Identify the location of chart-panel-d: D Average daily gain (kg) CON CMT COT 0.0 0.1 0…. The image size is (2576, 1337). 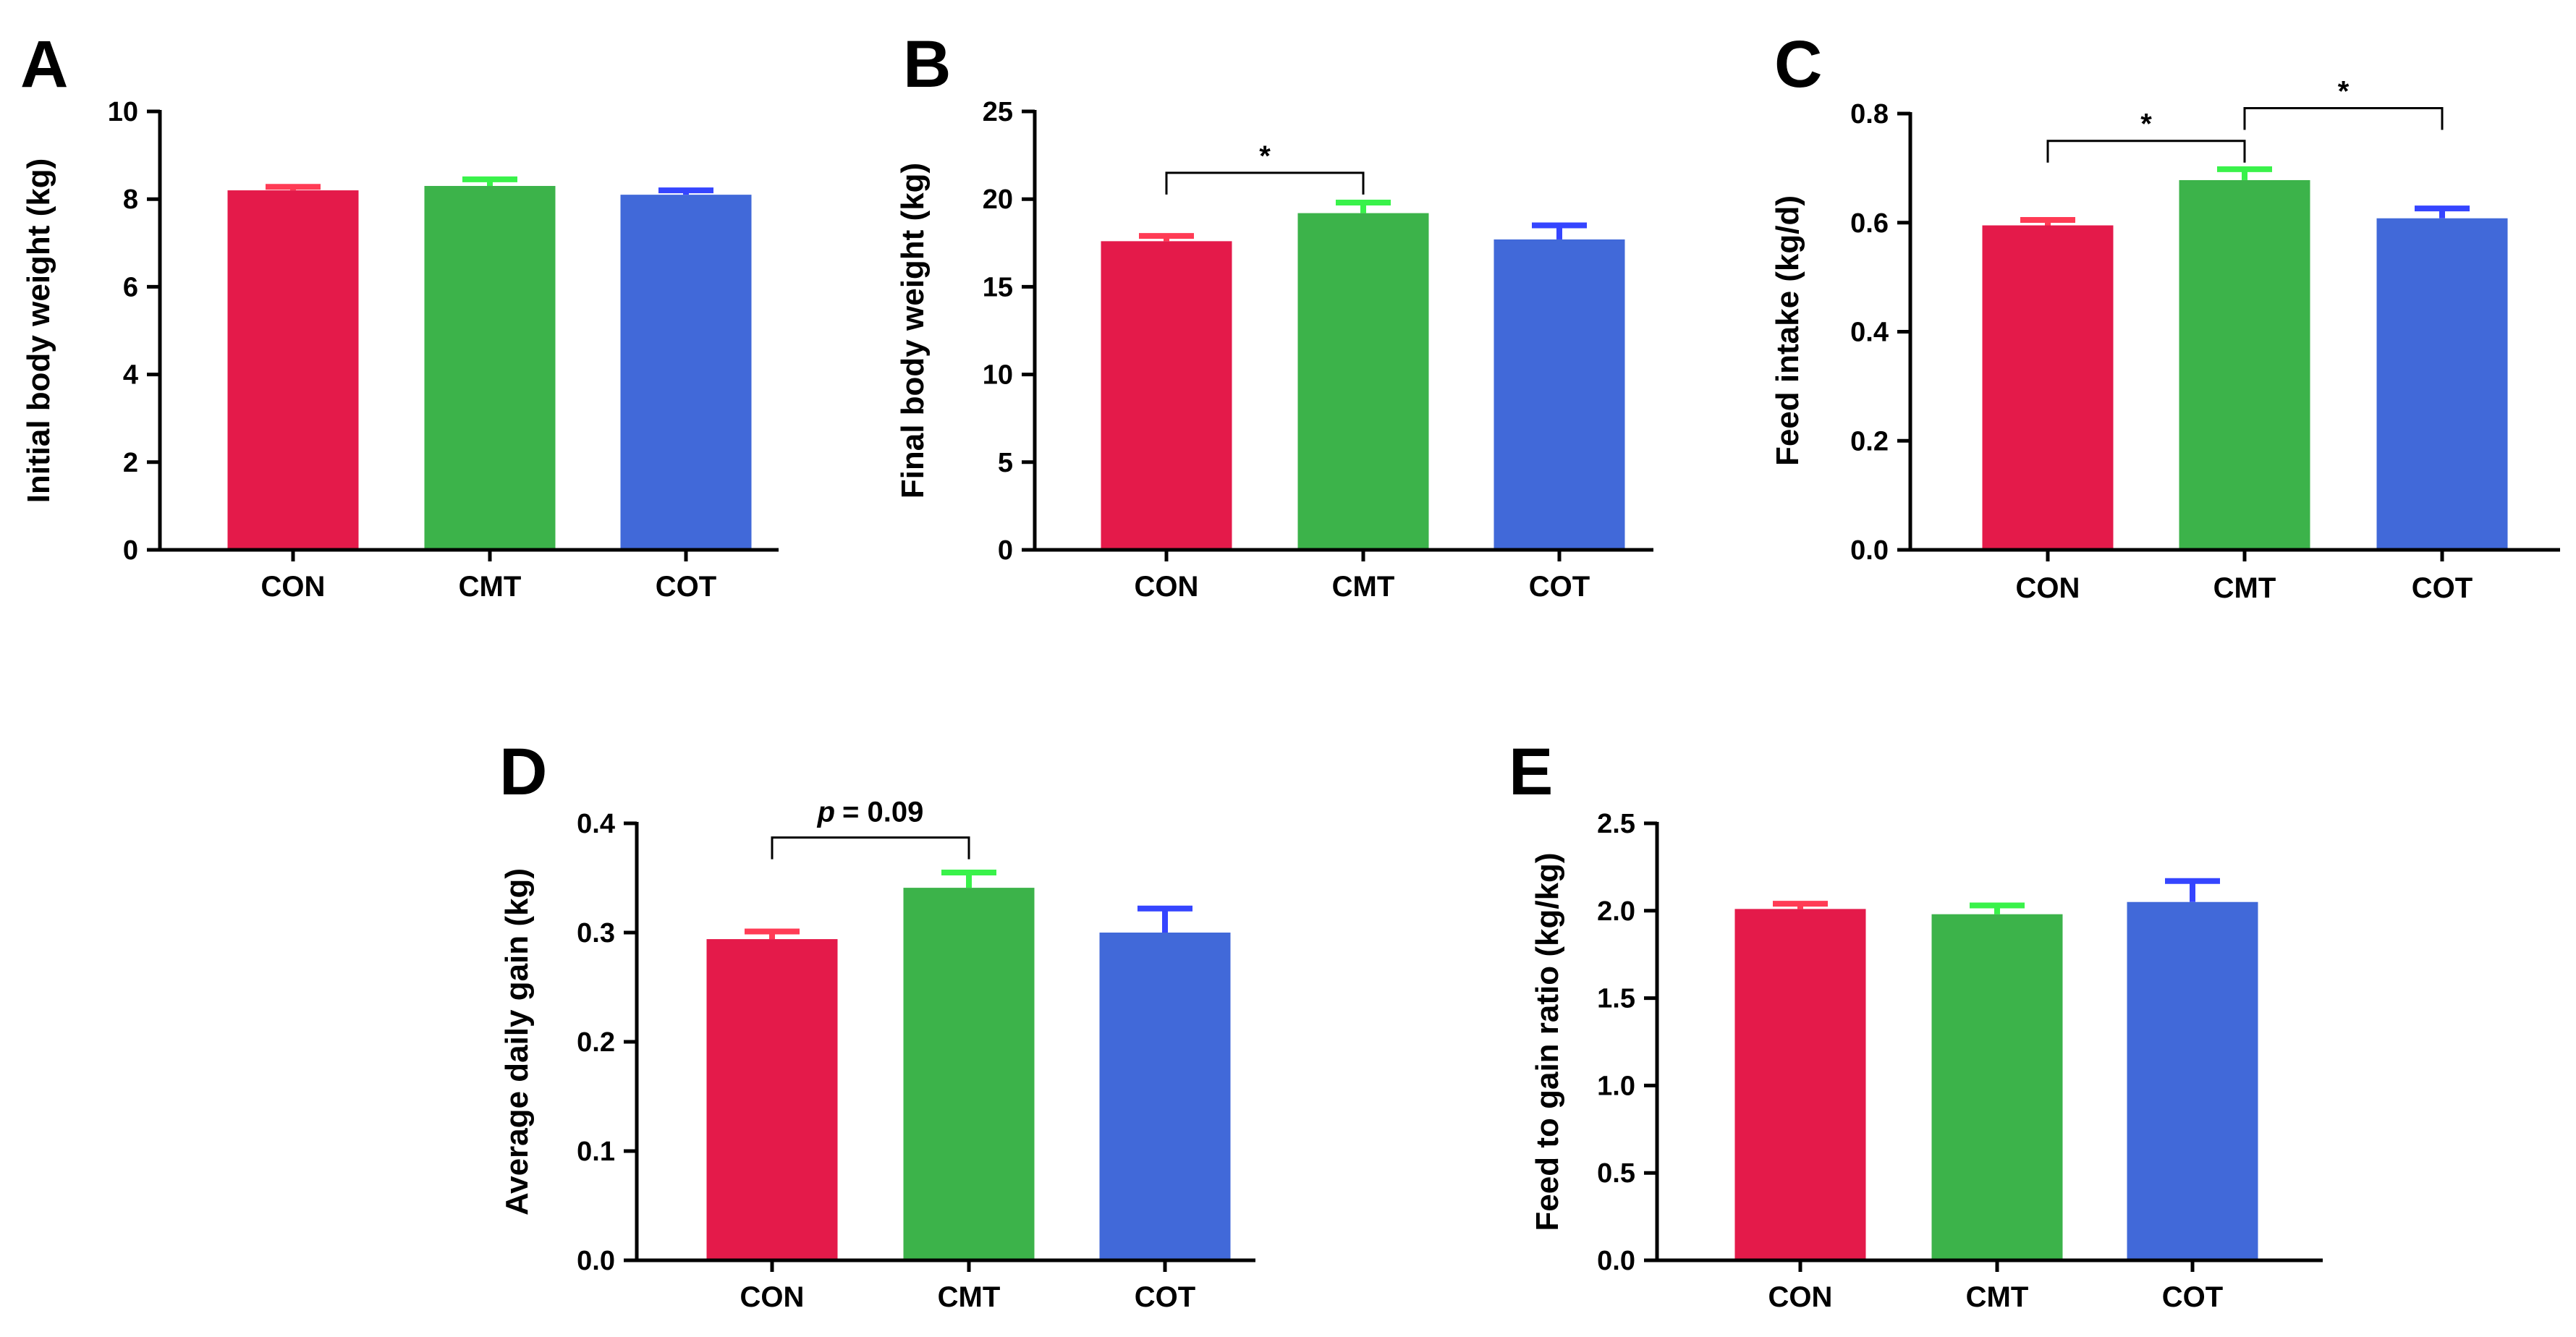
(877, 1024).